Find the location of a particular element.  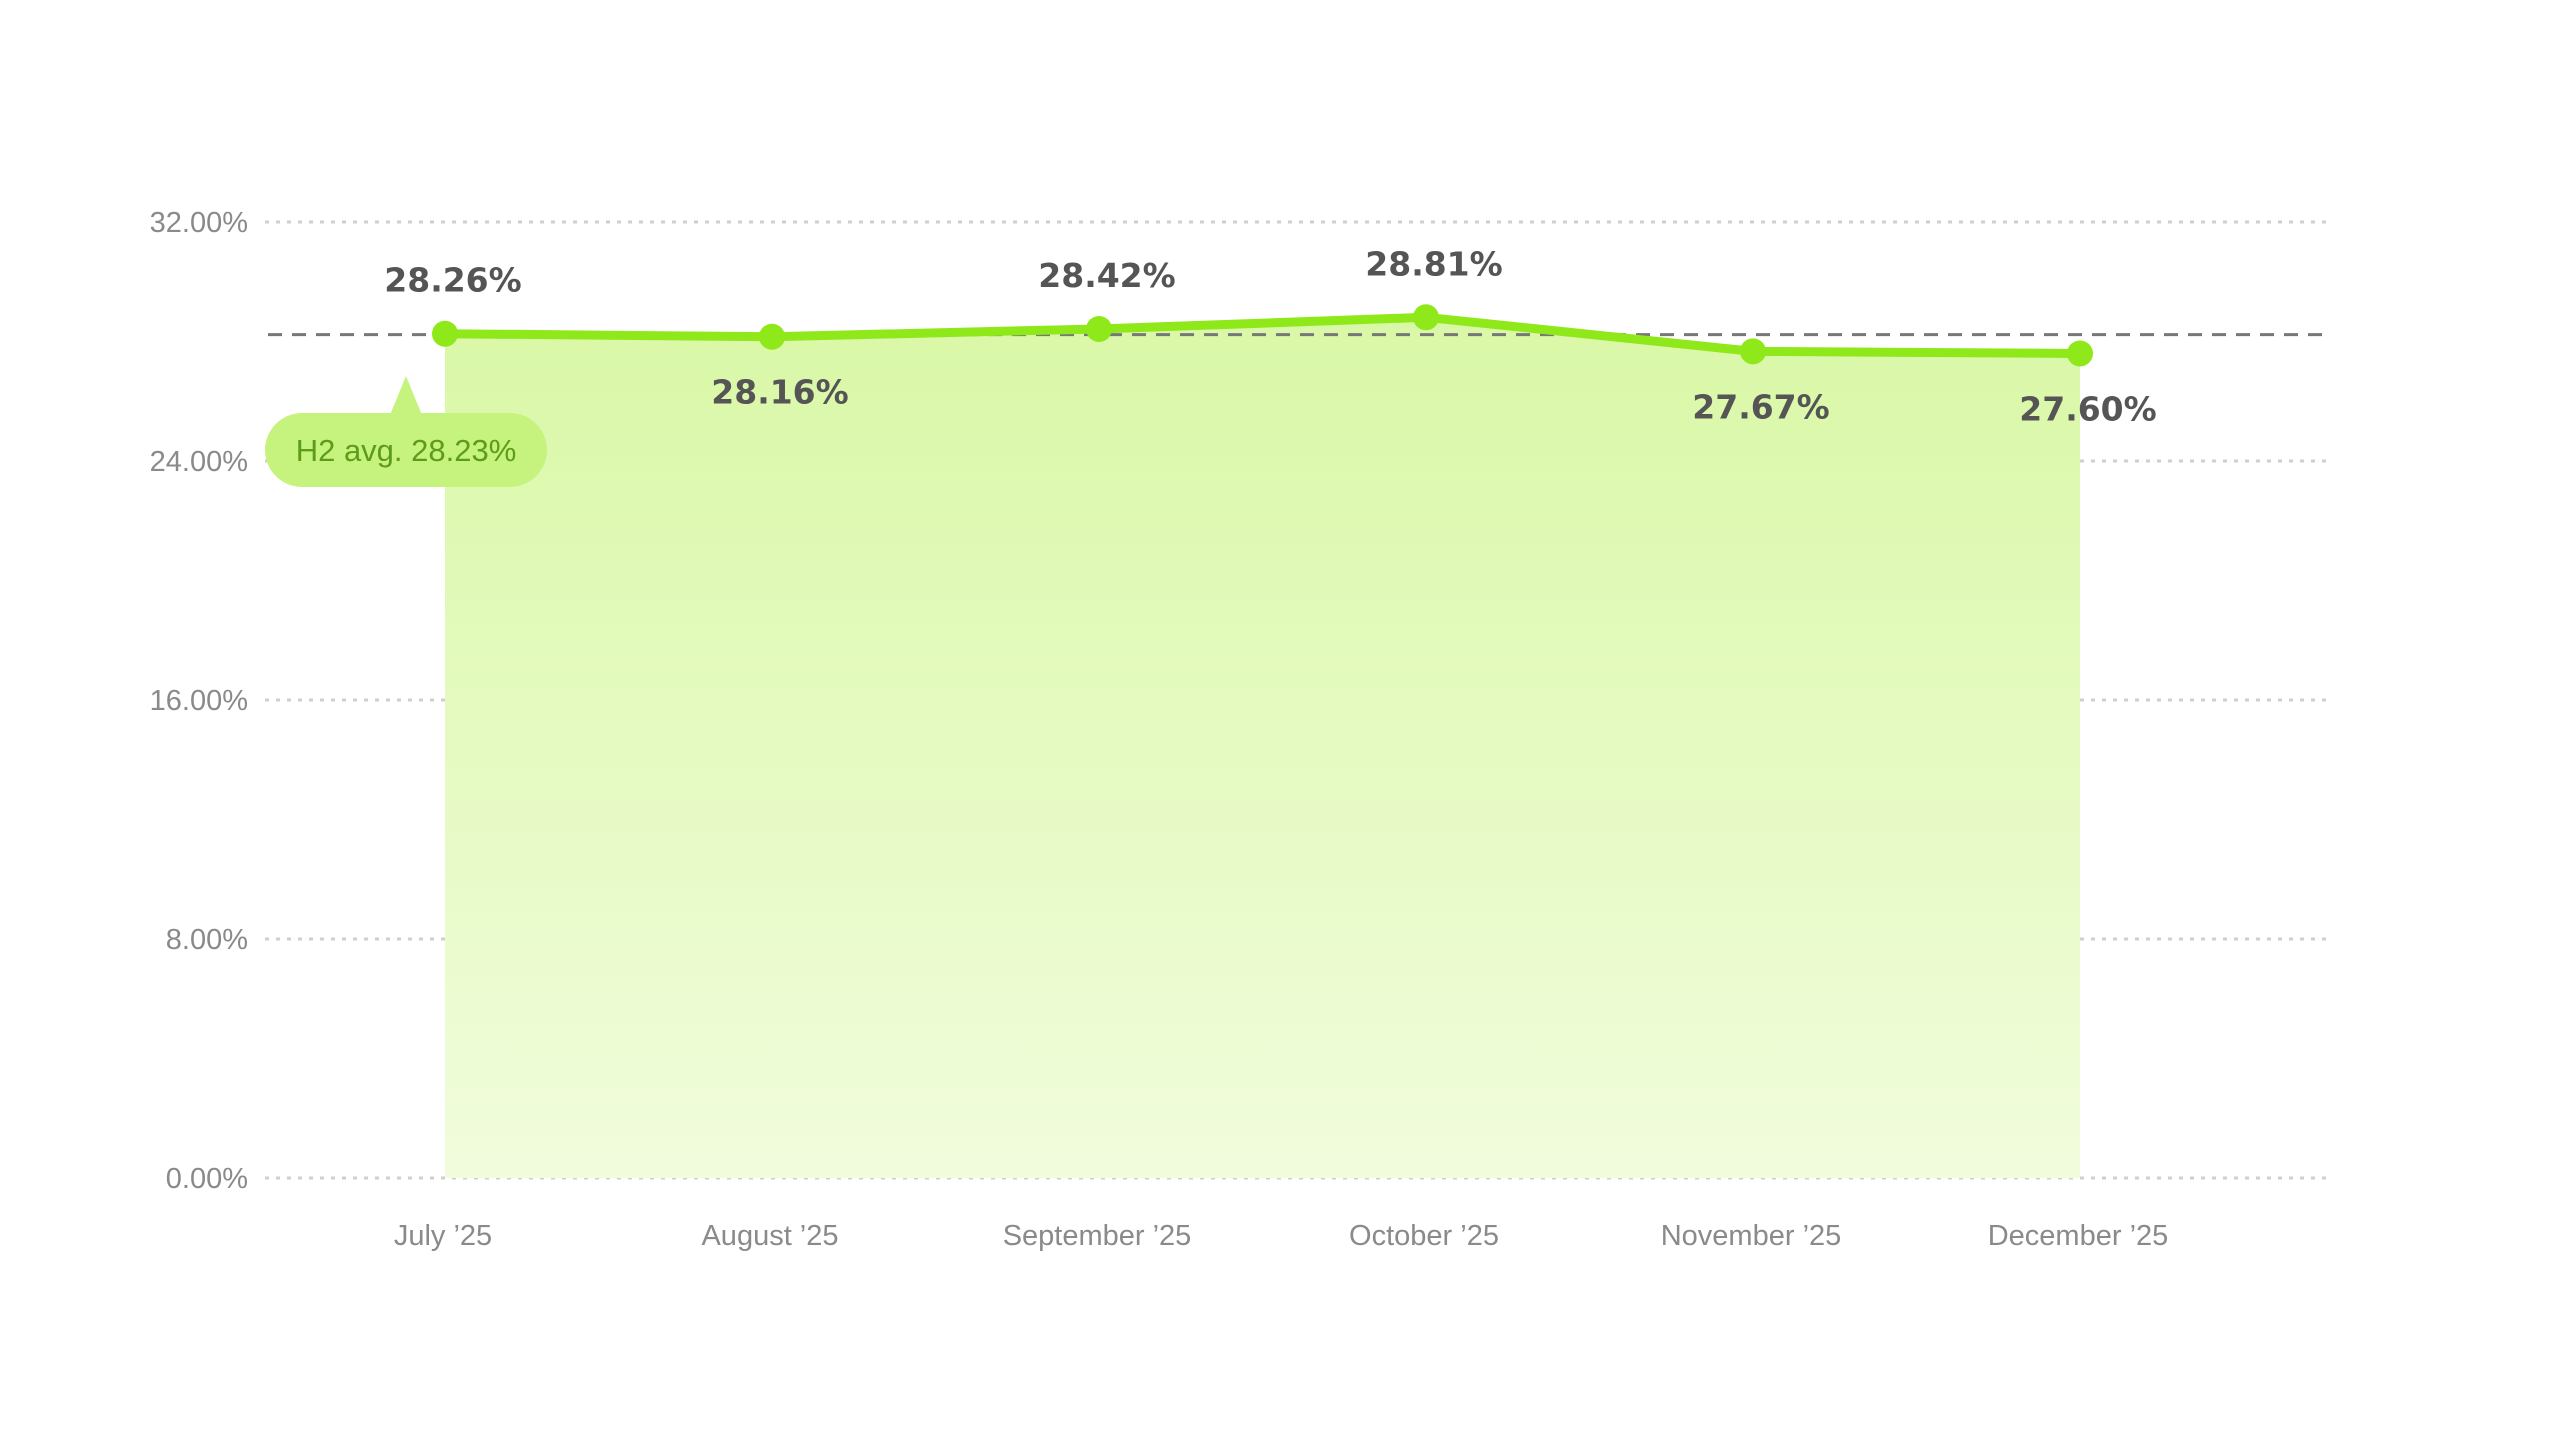

average-label: H2 avg. 28.23% is located at coordinates (406, 450).